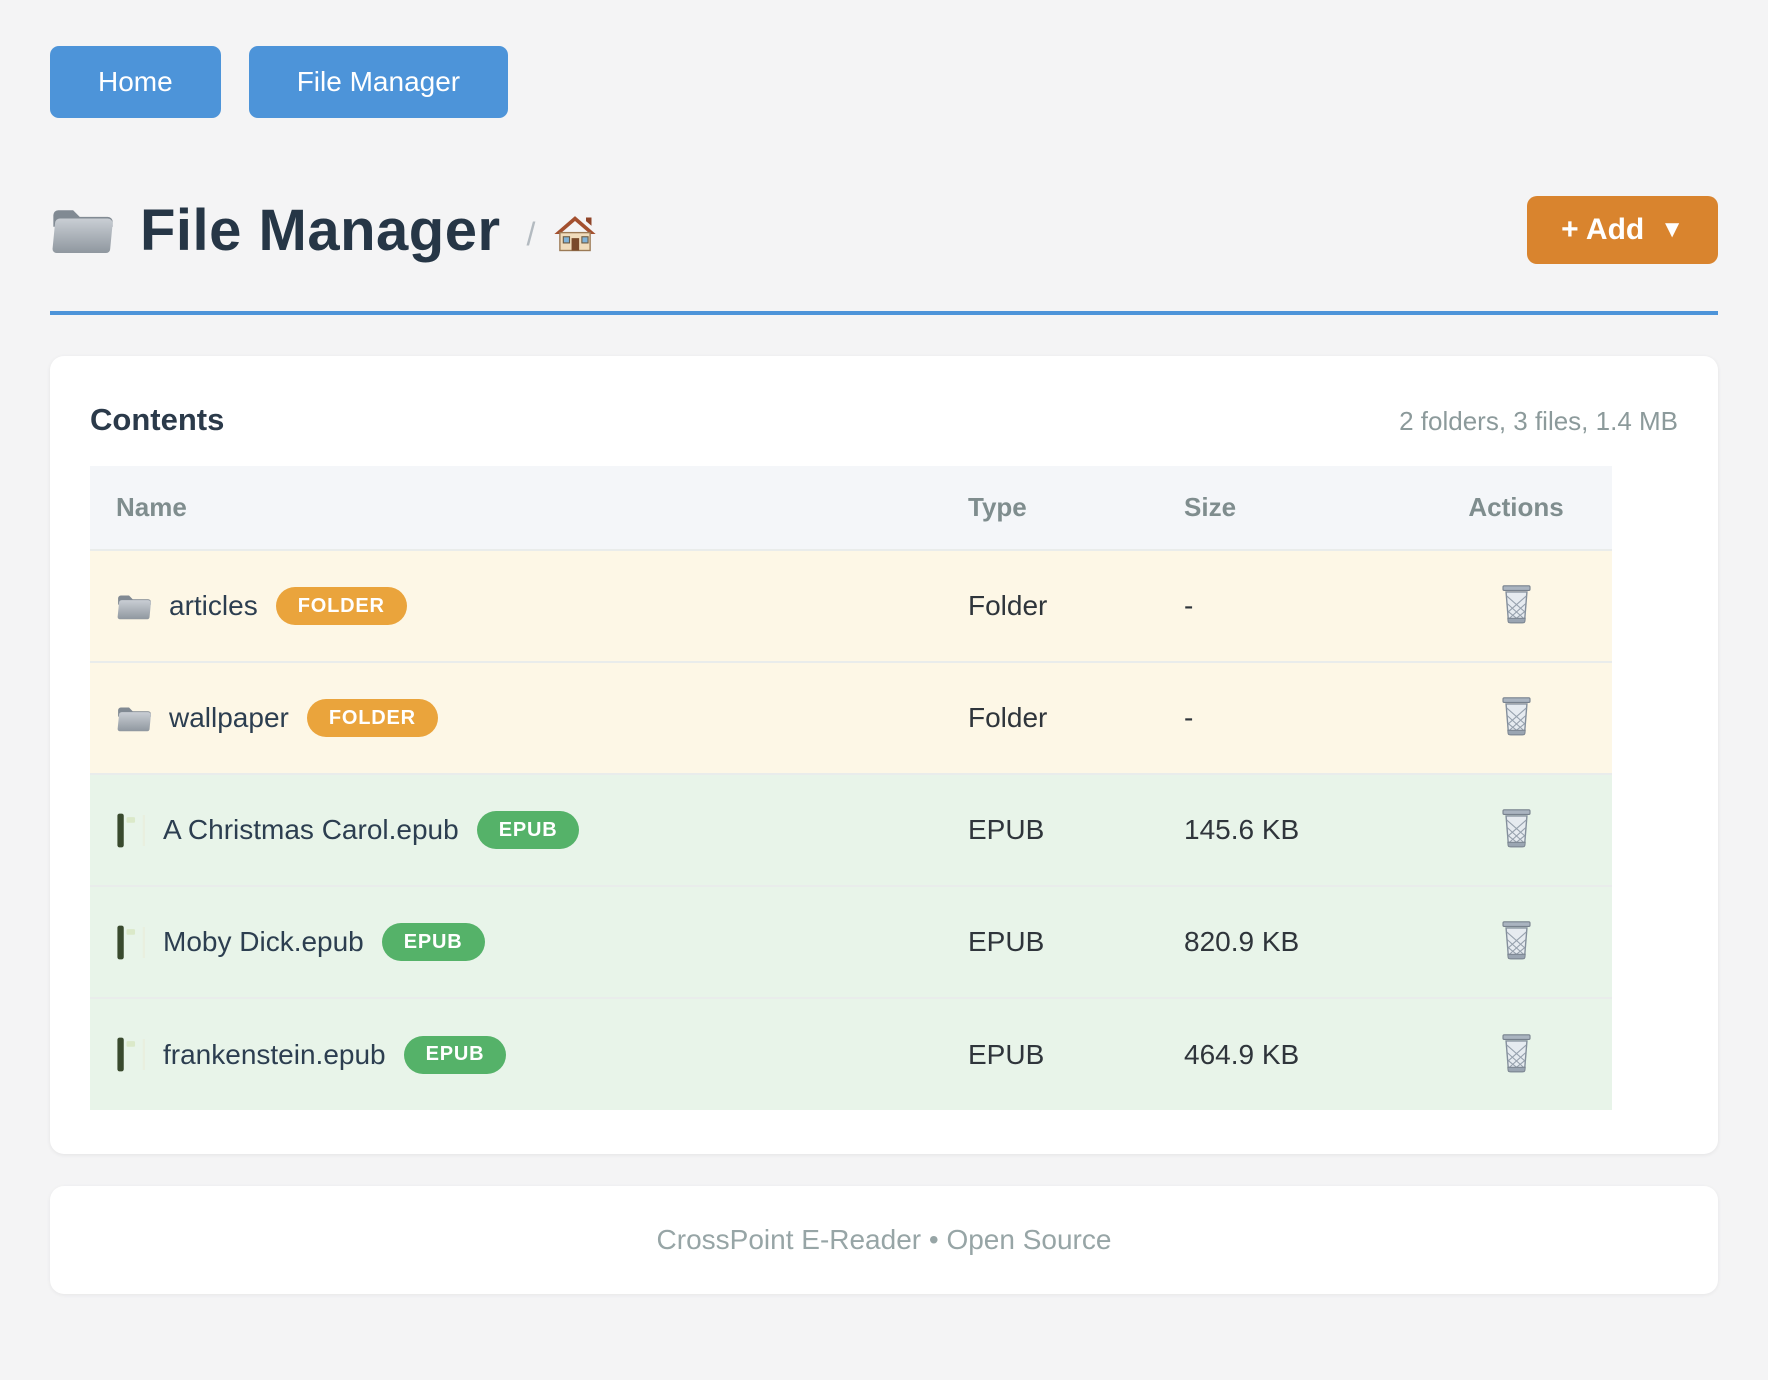 The width and height of the screenshot is (1768, 1380). What do you see at coordinates (1516, 508) in the screenshot?
I see `column-header-actions: Actions` at bounding box center [1516, 508].